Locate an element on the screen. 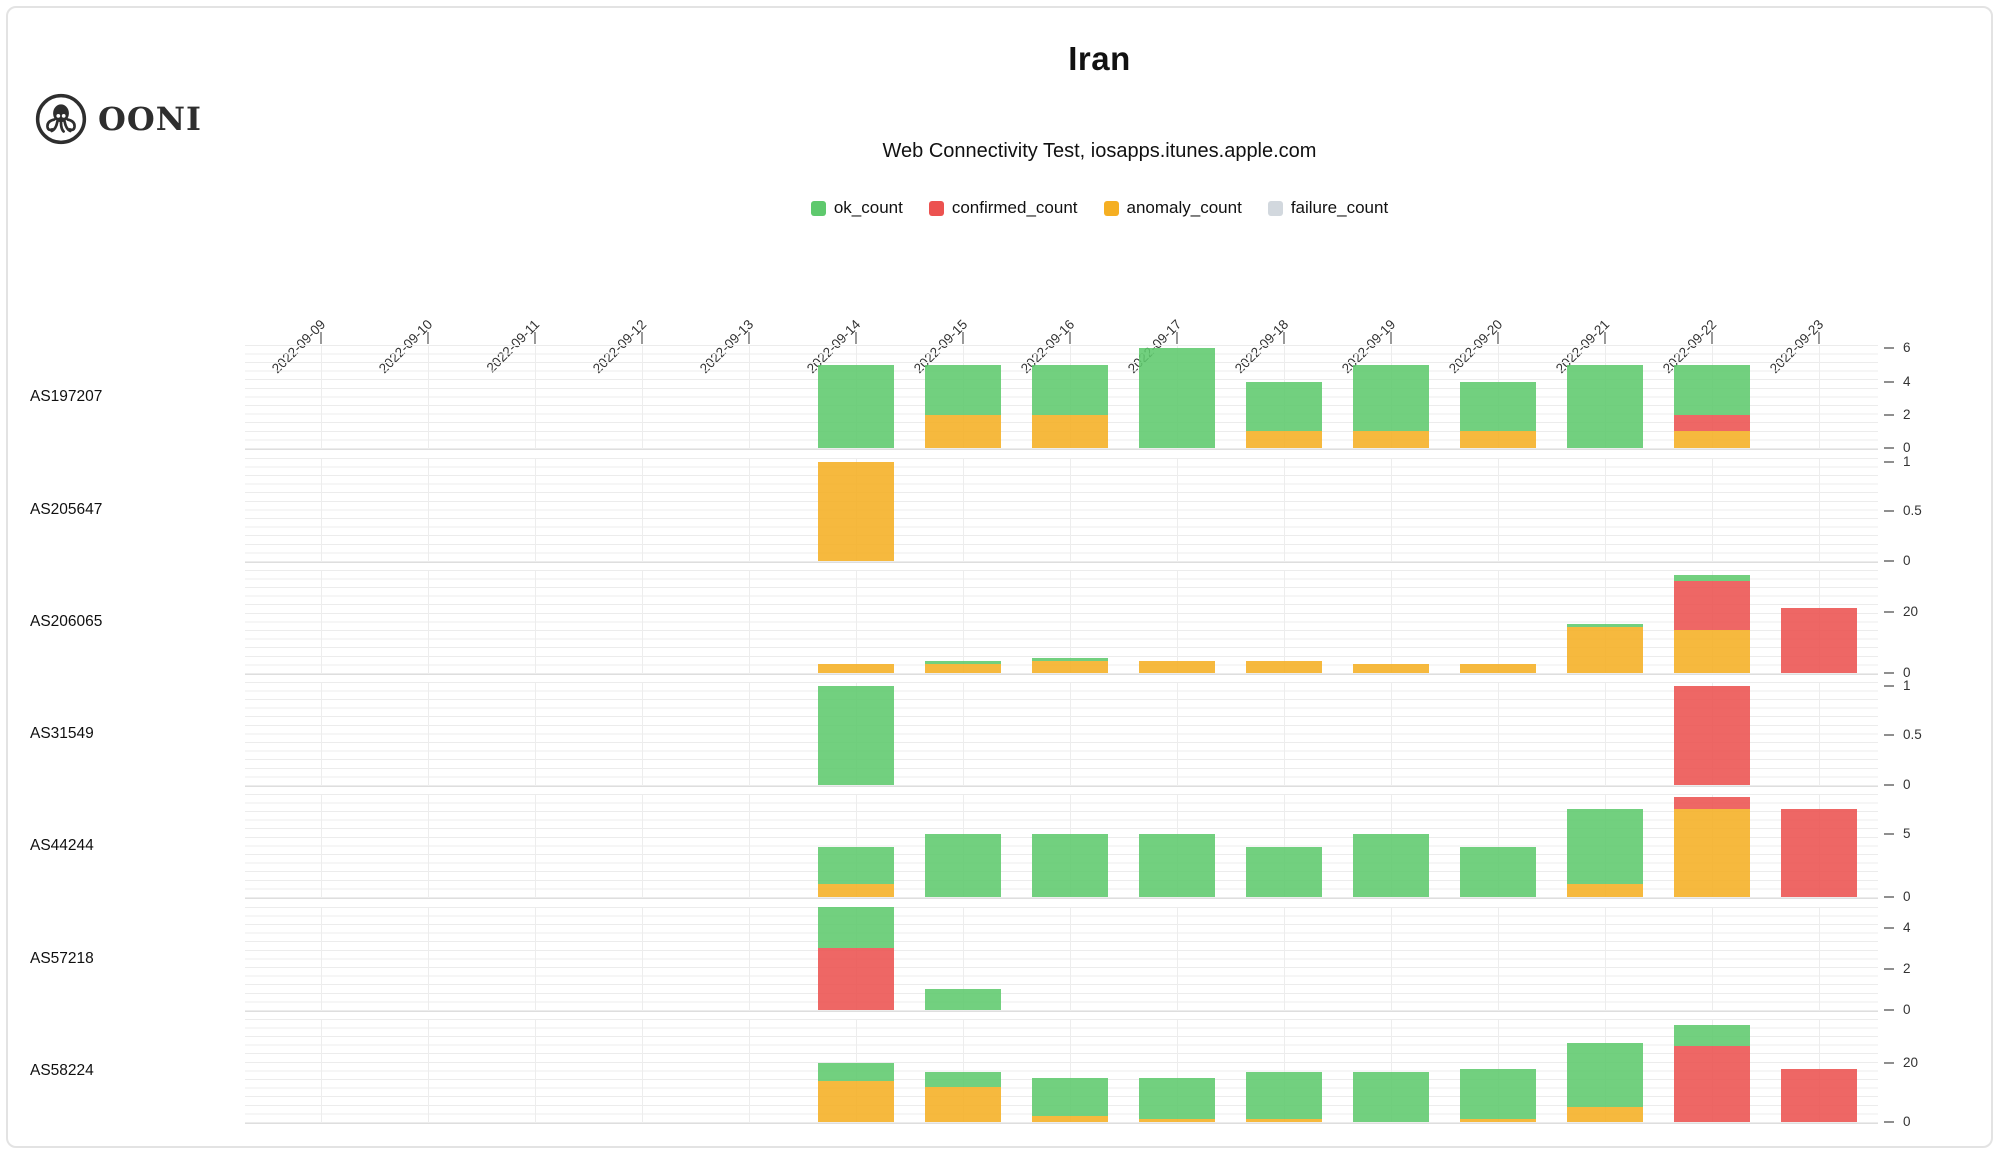 This screenshot has height=1154, width=1999. y-axis-tick-label: 5 is located at coordinates (1907, 834).